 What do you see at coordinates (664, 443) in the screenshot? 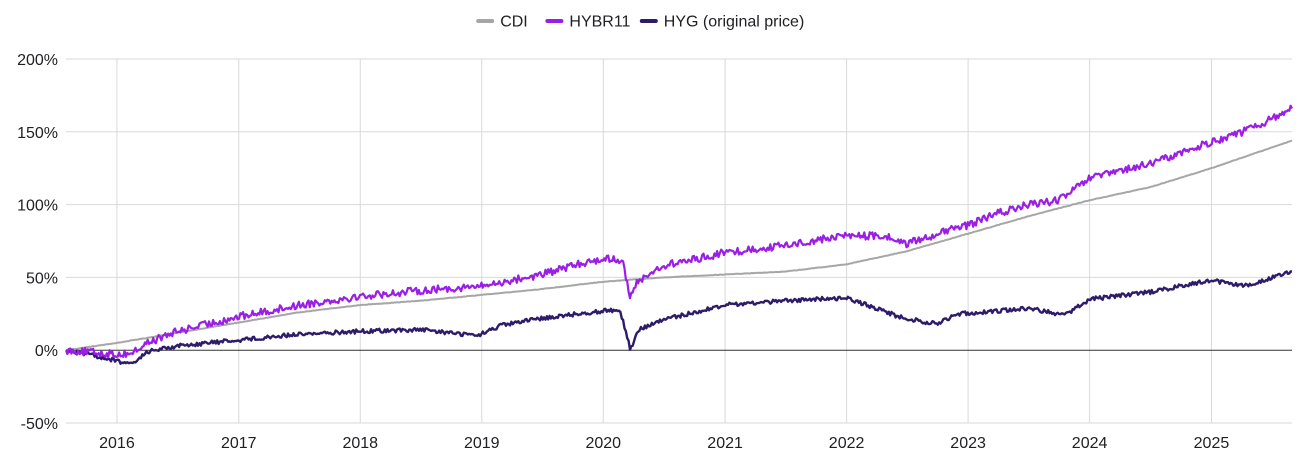
I see `x-axis-tick-labels: 2016 2017 2018 2019 2020 2021 2022 2023 2024 2025` at bounding box center [664, 443].